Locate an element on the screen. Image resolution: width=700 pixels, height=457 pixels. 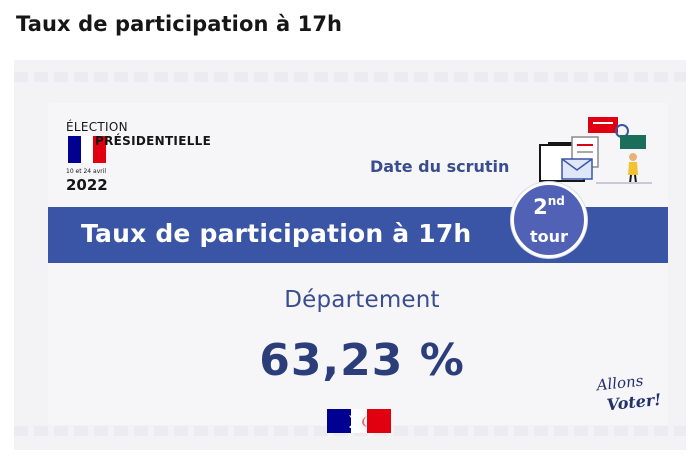
round-label: tour is located at coordinates (549, 236).